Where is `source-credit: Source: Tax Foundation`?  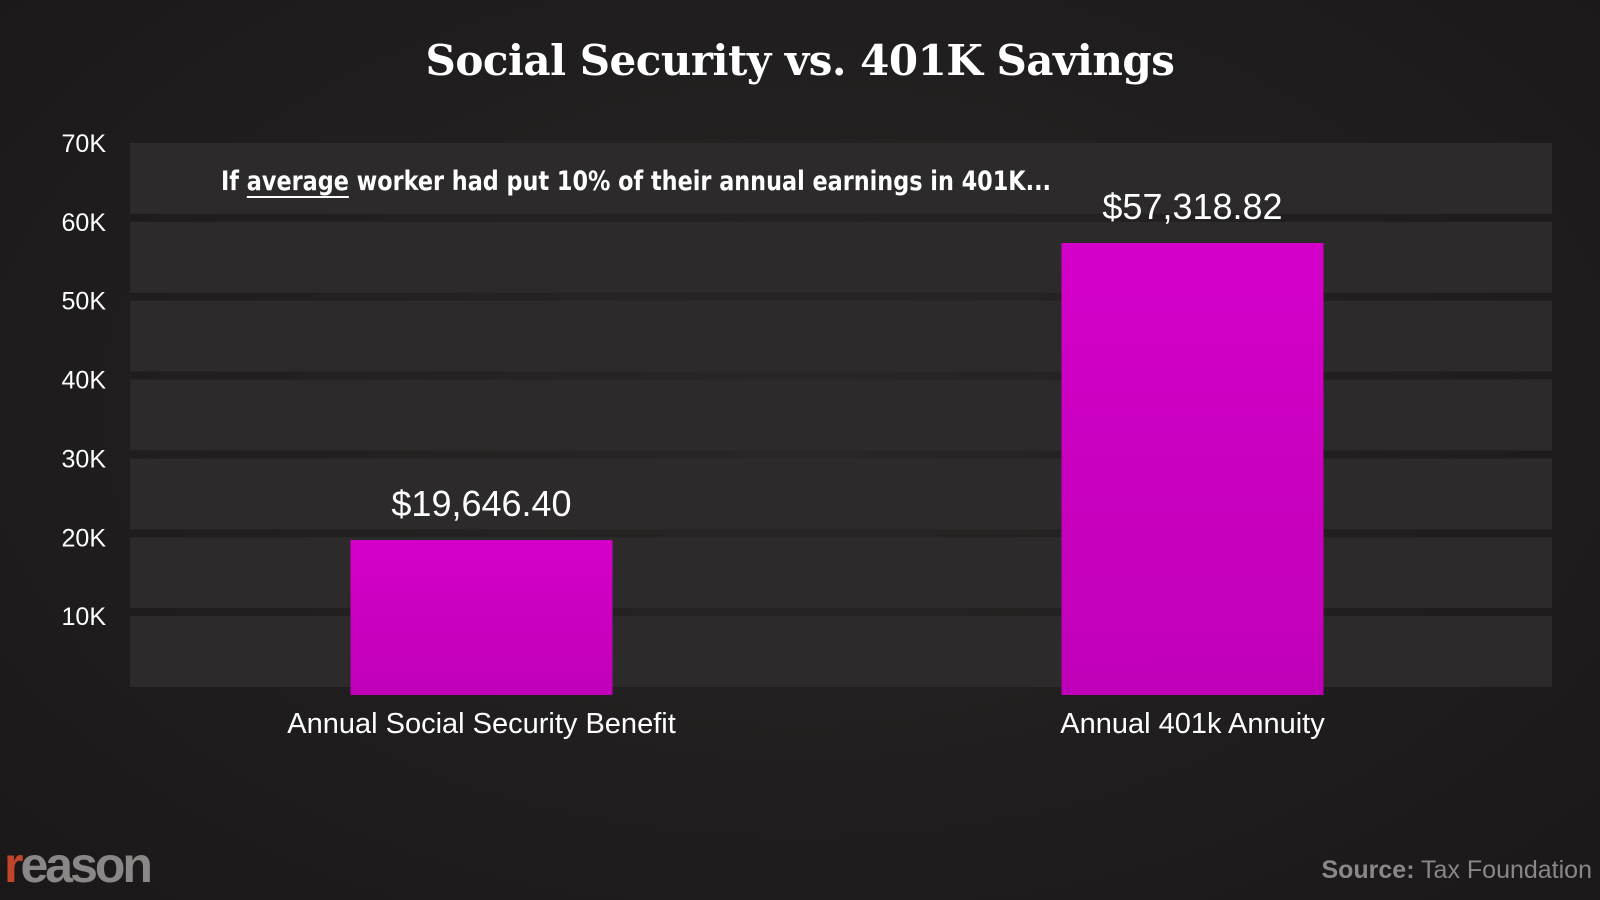
source-credit: Source: Tax Foundation is located at coordinates (1456, 870).